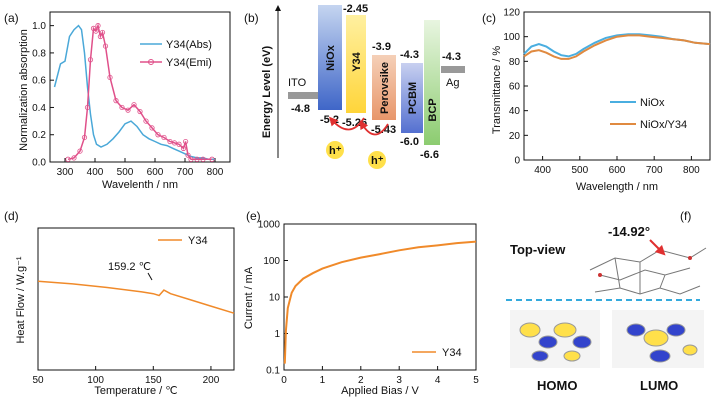  Describe the element at coordinates (249, 297) in the screenshot. I see `panel-e-ylabel: Current / mA` at that location.